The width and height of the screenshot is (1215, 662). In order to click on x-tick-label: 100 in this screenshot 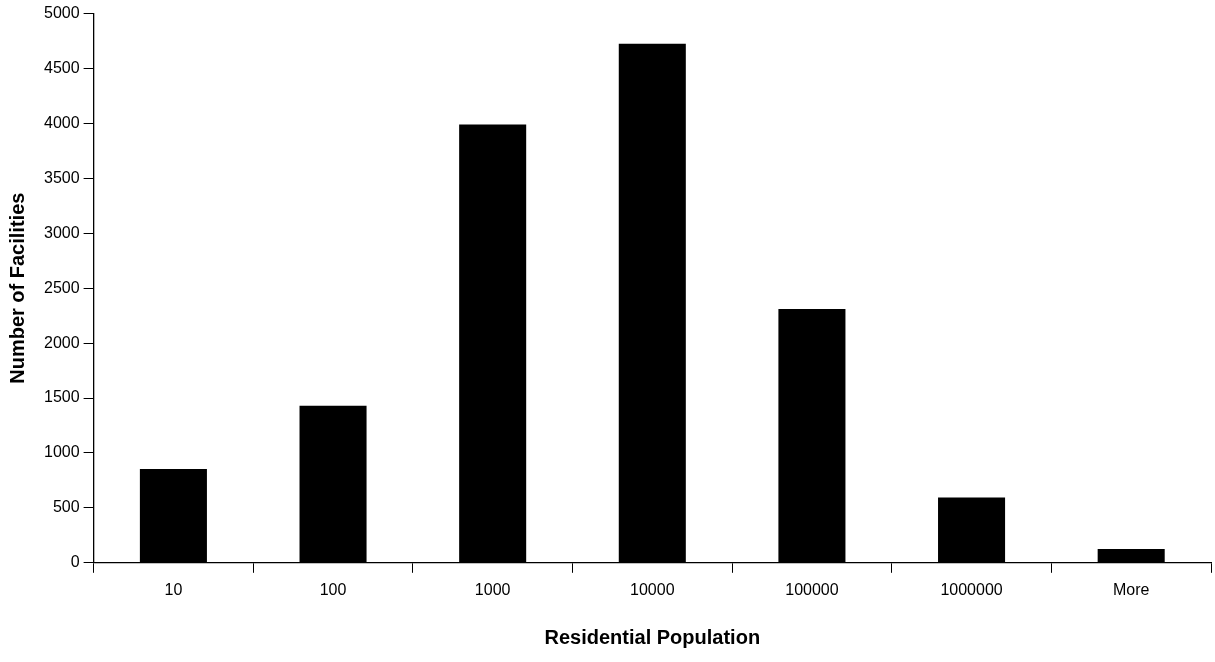, I will do `click(333, 589)`.